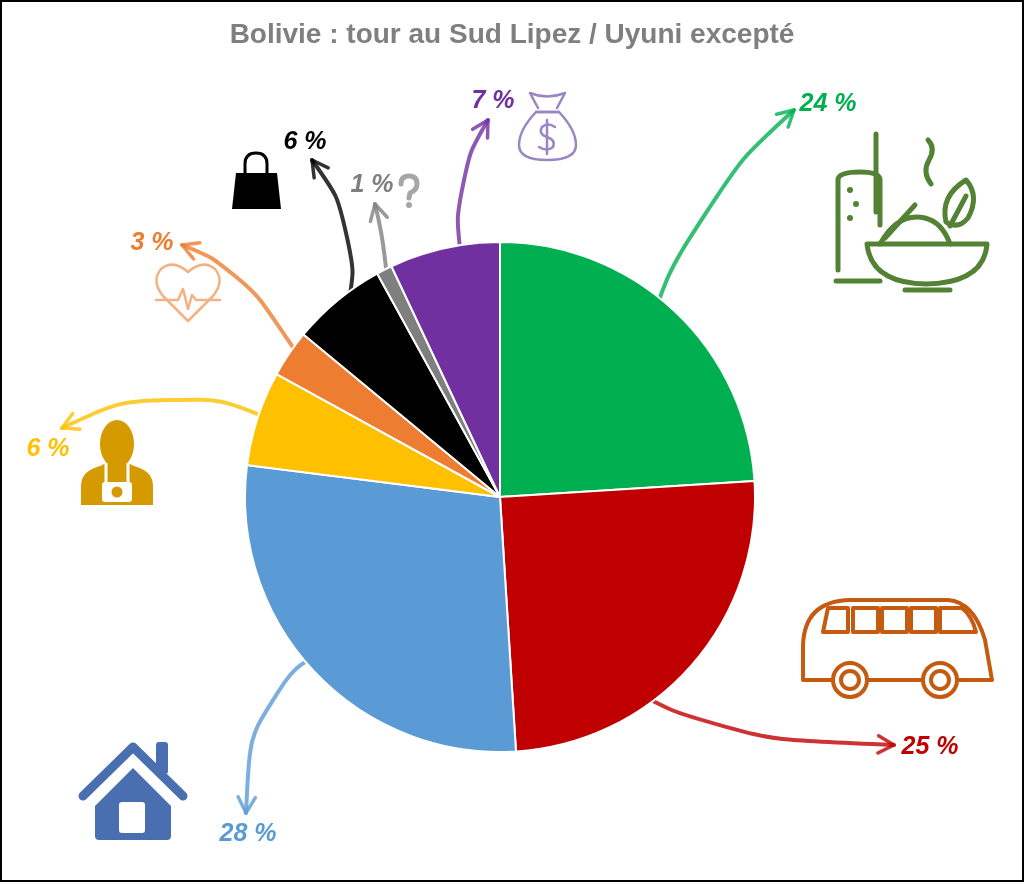 The width and height of the screenshot is (1024, 884). What do you see at coordinates (827, 102) in the screenshot?
I see `data-label: 24 %` at bounding box center [827, 102].